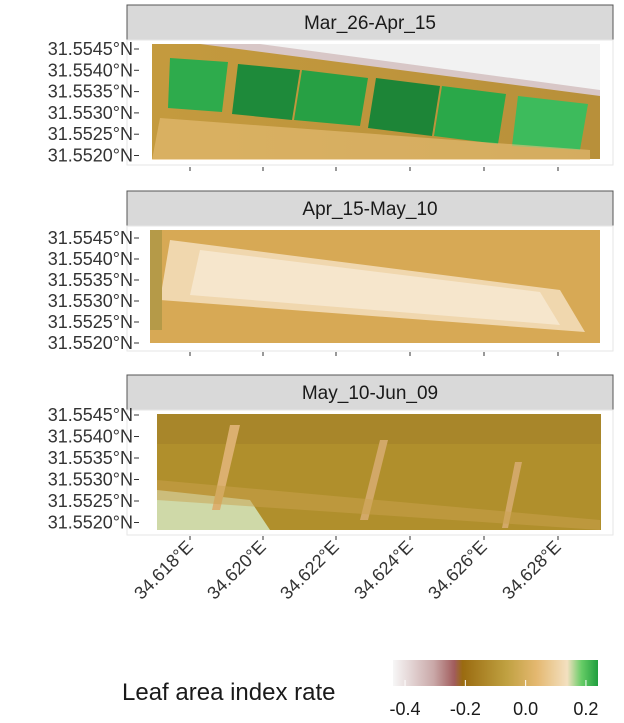 This screenshot has height=723, width=624. Describe the element at coordinates (383, 570) in the screenshot. I see `x-tick-label: 34.624°E` at that location.